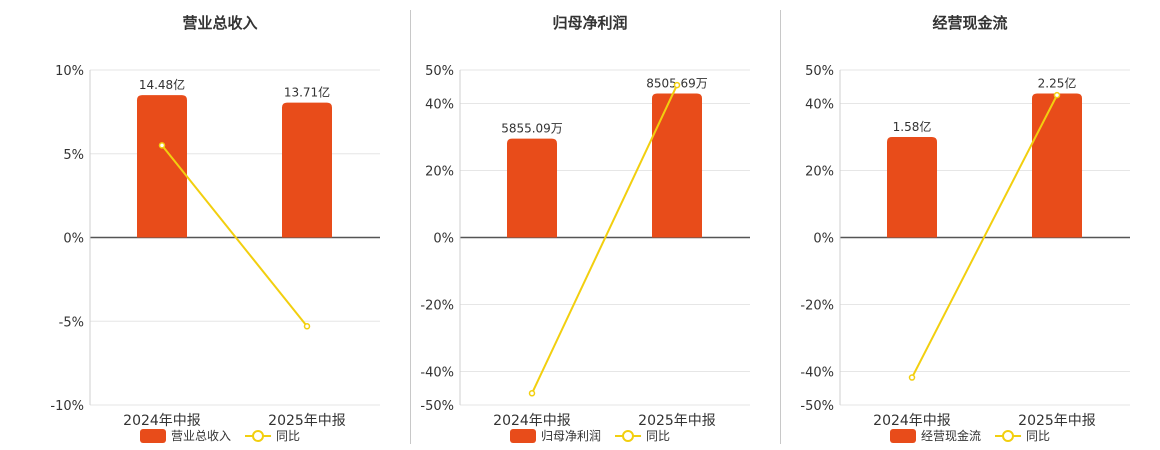  What do you see at coordinates (307, 92) in the screenshot?
I see `bar-data-label: 13.71亿` at bounding box center [307, 92].